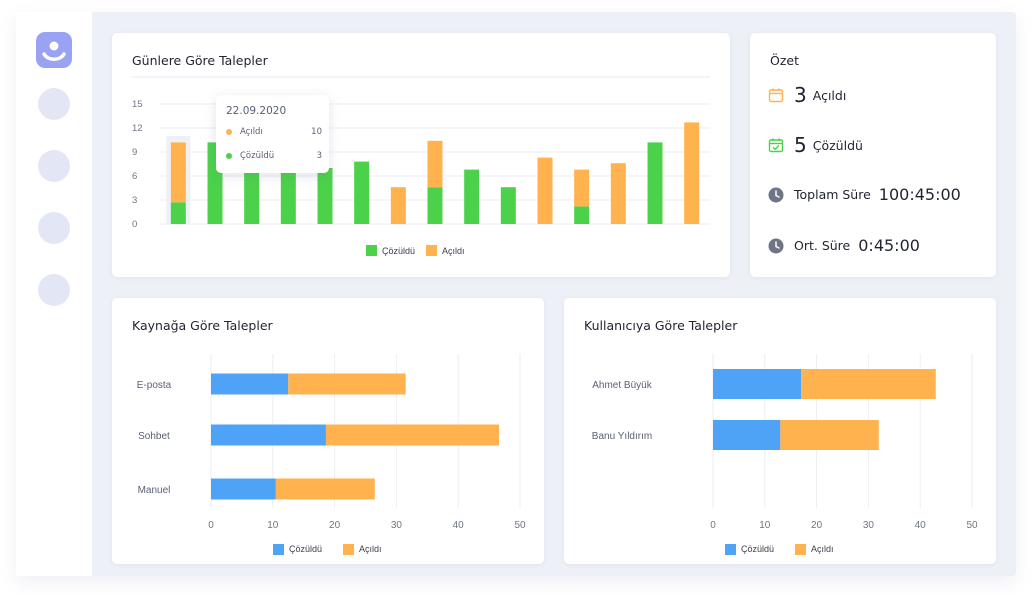  Describe the element at coordinates (154, 385) in the screenshot. I see `category-label: E-posta` at that location.